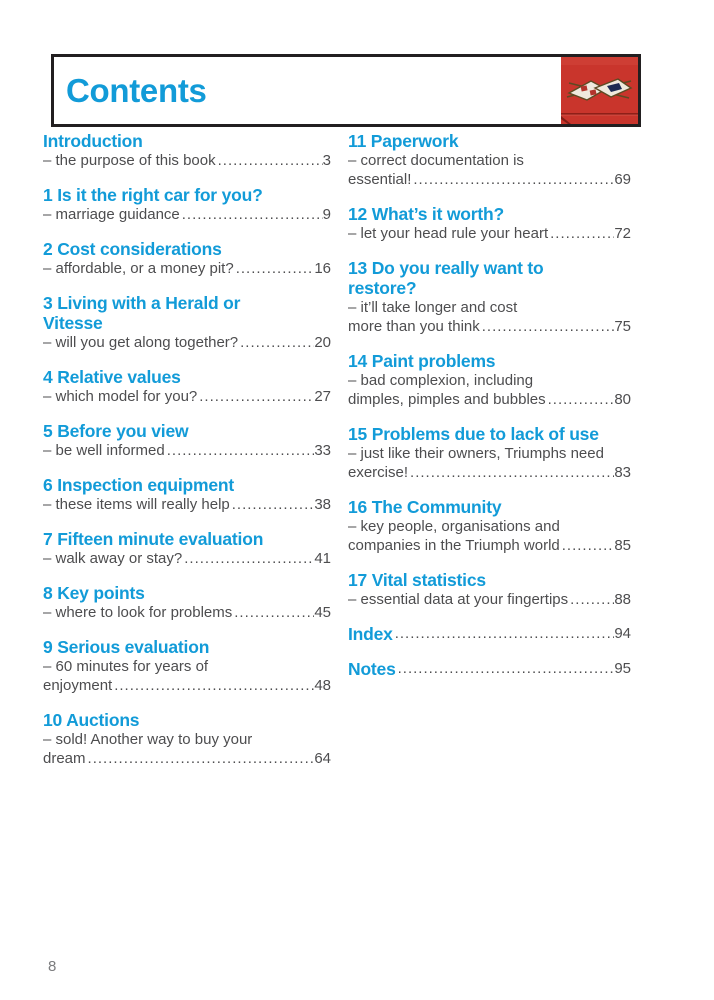 This screenshot has height=1000, width=714. Describe the element at coordinates (346, 90) in the screenshot. I see `contents-header-box: Contents` at that location.